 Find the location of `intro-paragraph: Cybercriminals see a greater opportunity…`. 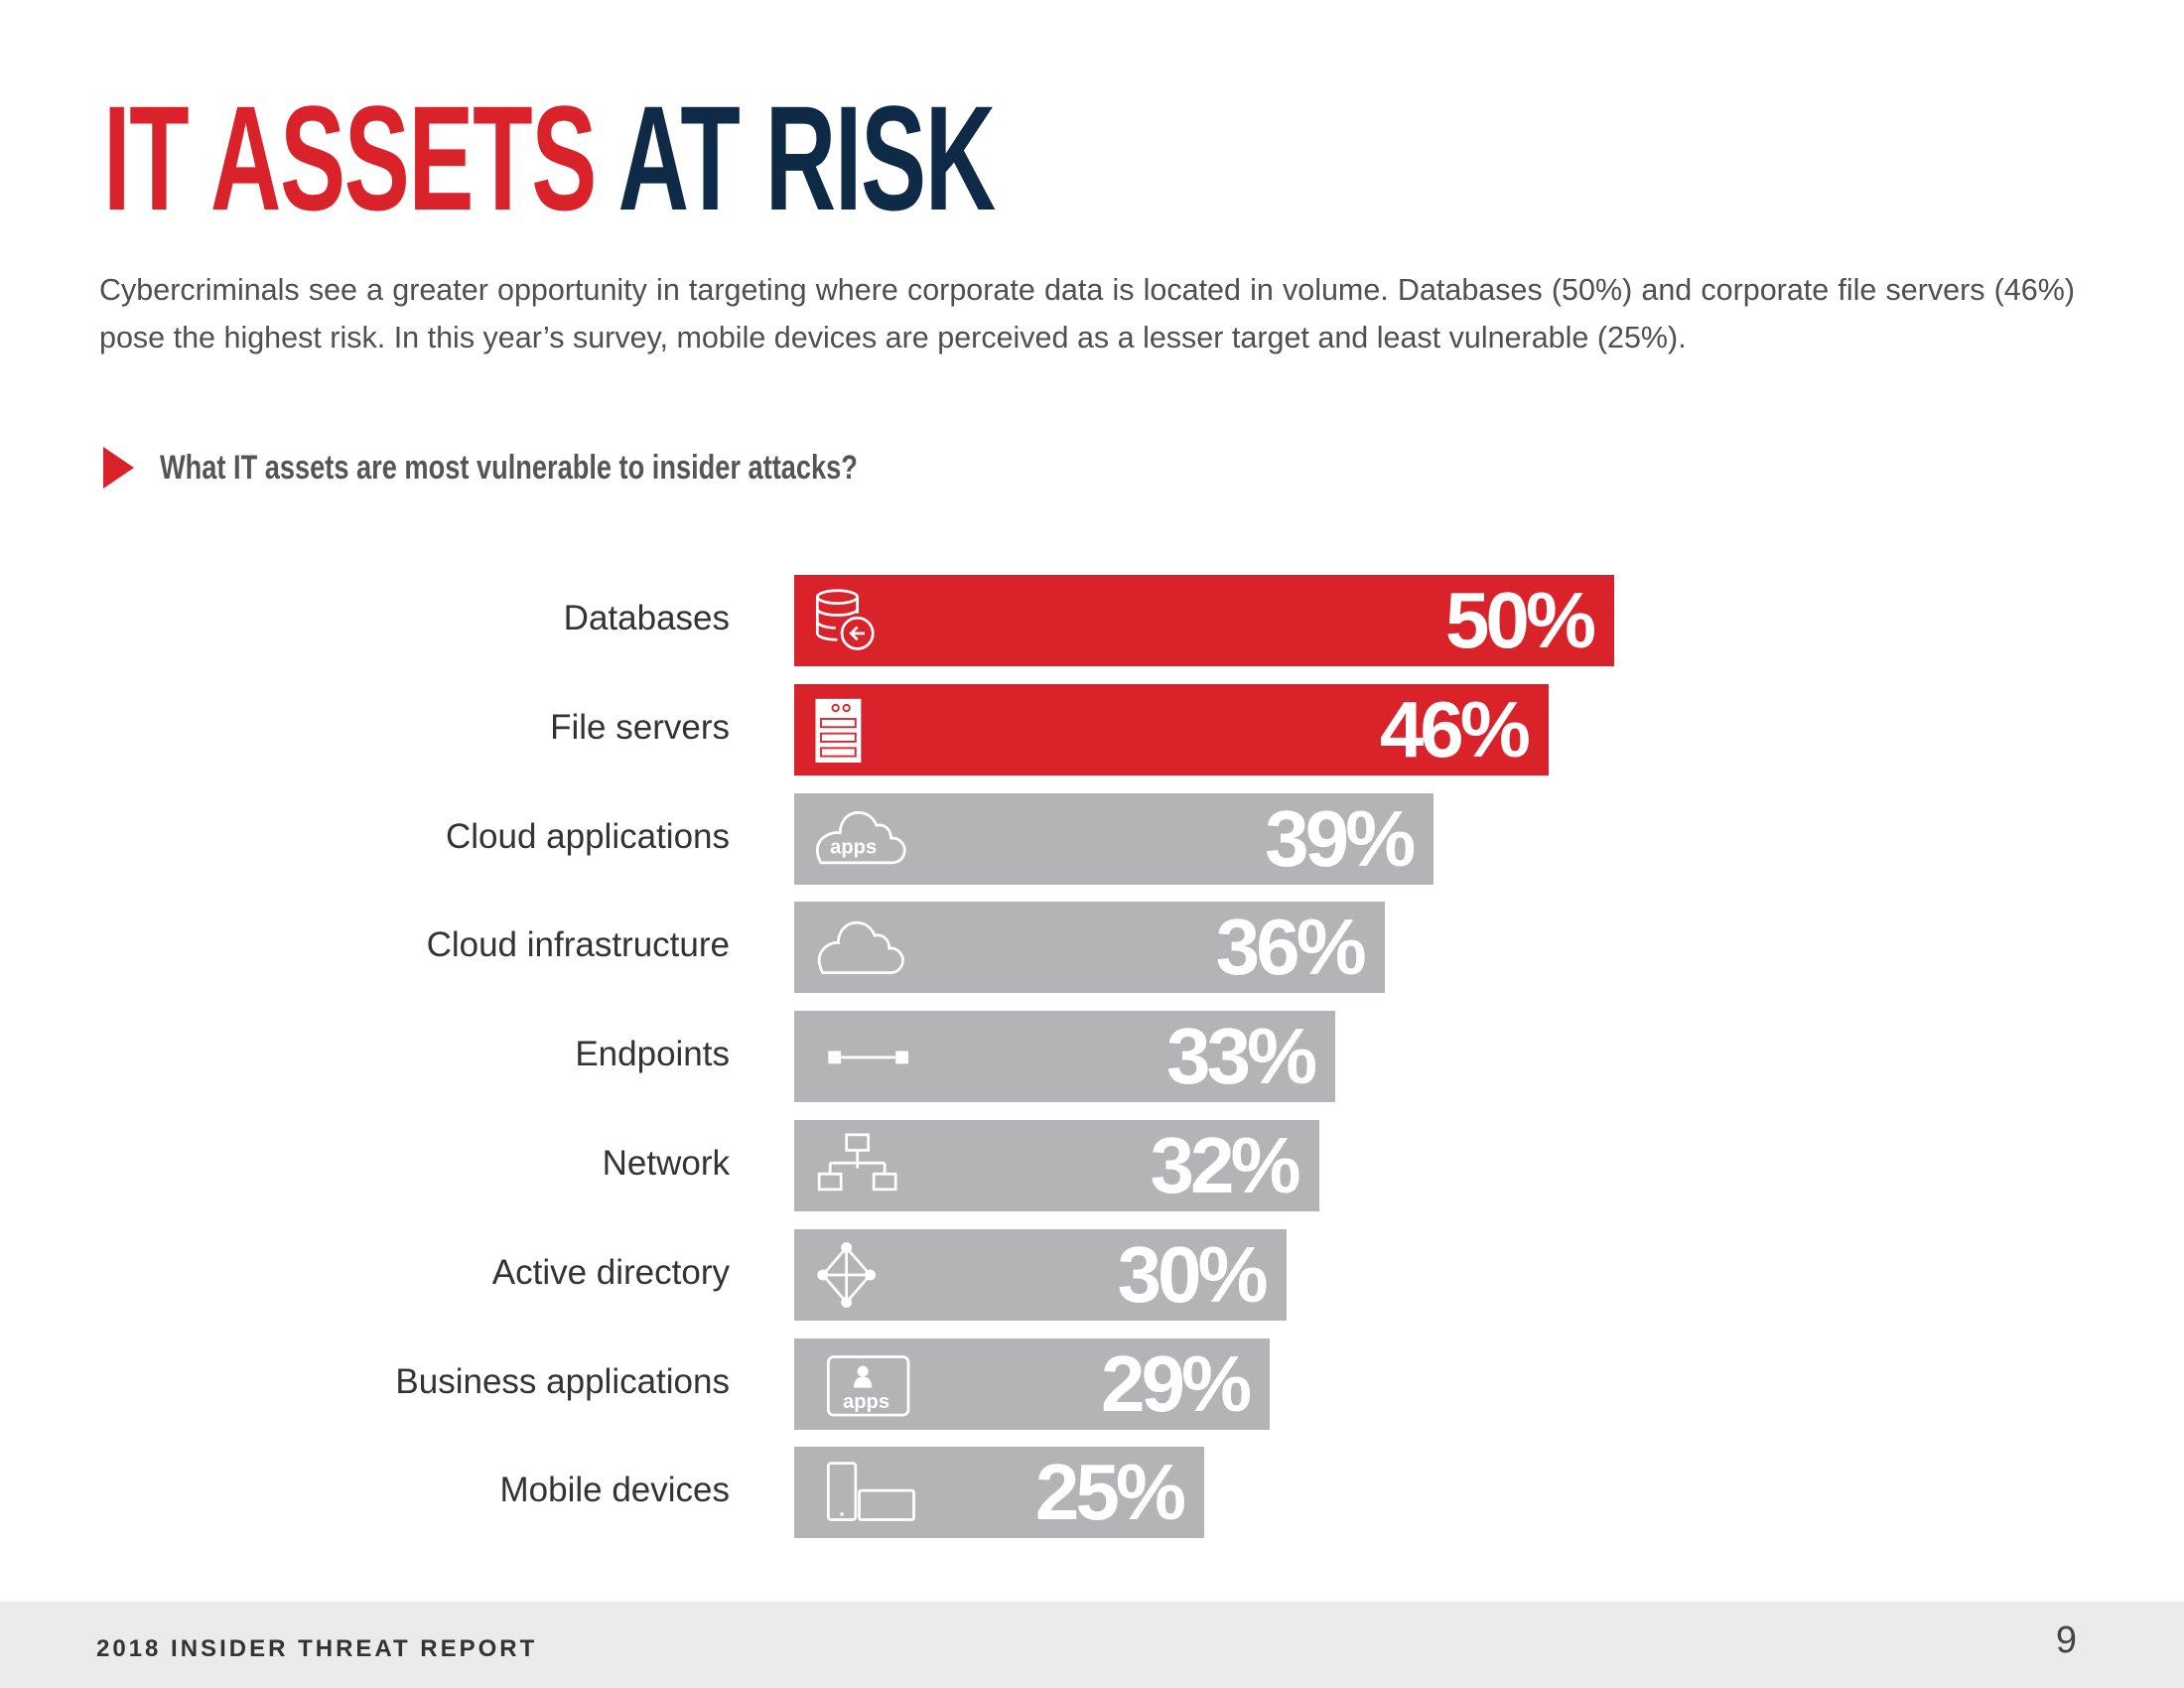

intro-paragraph: Cybercriminals see a greater opportunity… is located at coordinates (1087, 313).